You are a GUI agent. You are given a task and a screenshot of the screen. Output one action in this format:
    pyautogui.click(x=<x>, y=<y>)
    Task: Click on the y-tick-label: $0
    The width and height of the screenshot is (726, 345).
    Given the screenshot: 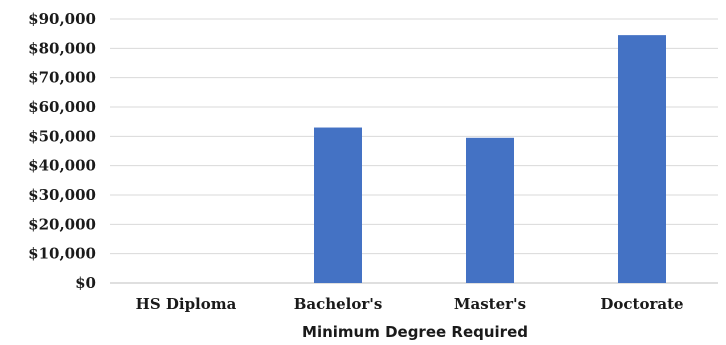 What is the action you would take?
    pyautogui.click(x=85, y=283)
    